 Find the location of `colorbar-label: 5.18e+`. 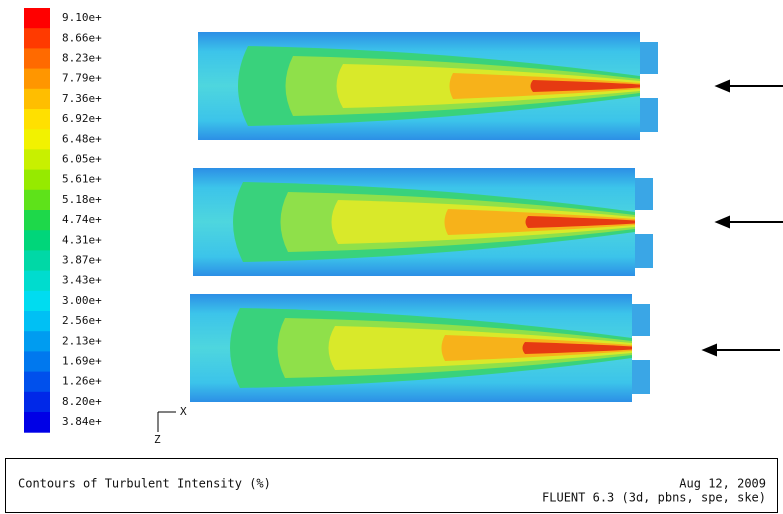

colorbar-label: 5.18e+ is located at coordinates (82, 199).